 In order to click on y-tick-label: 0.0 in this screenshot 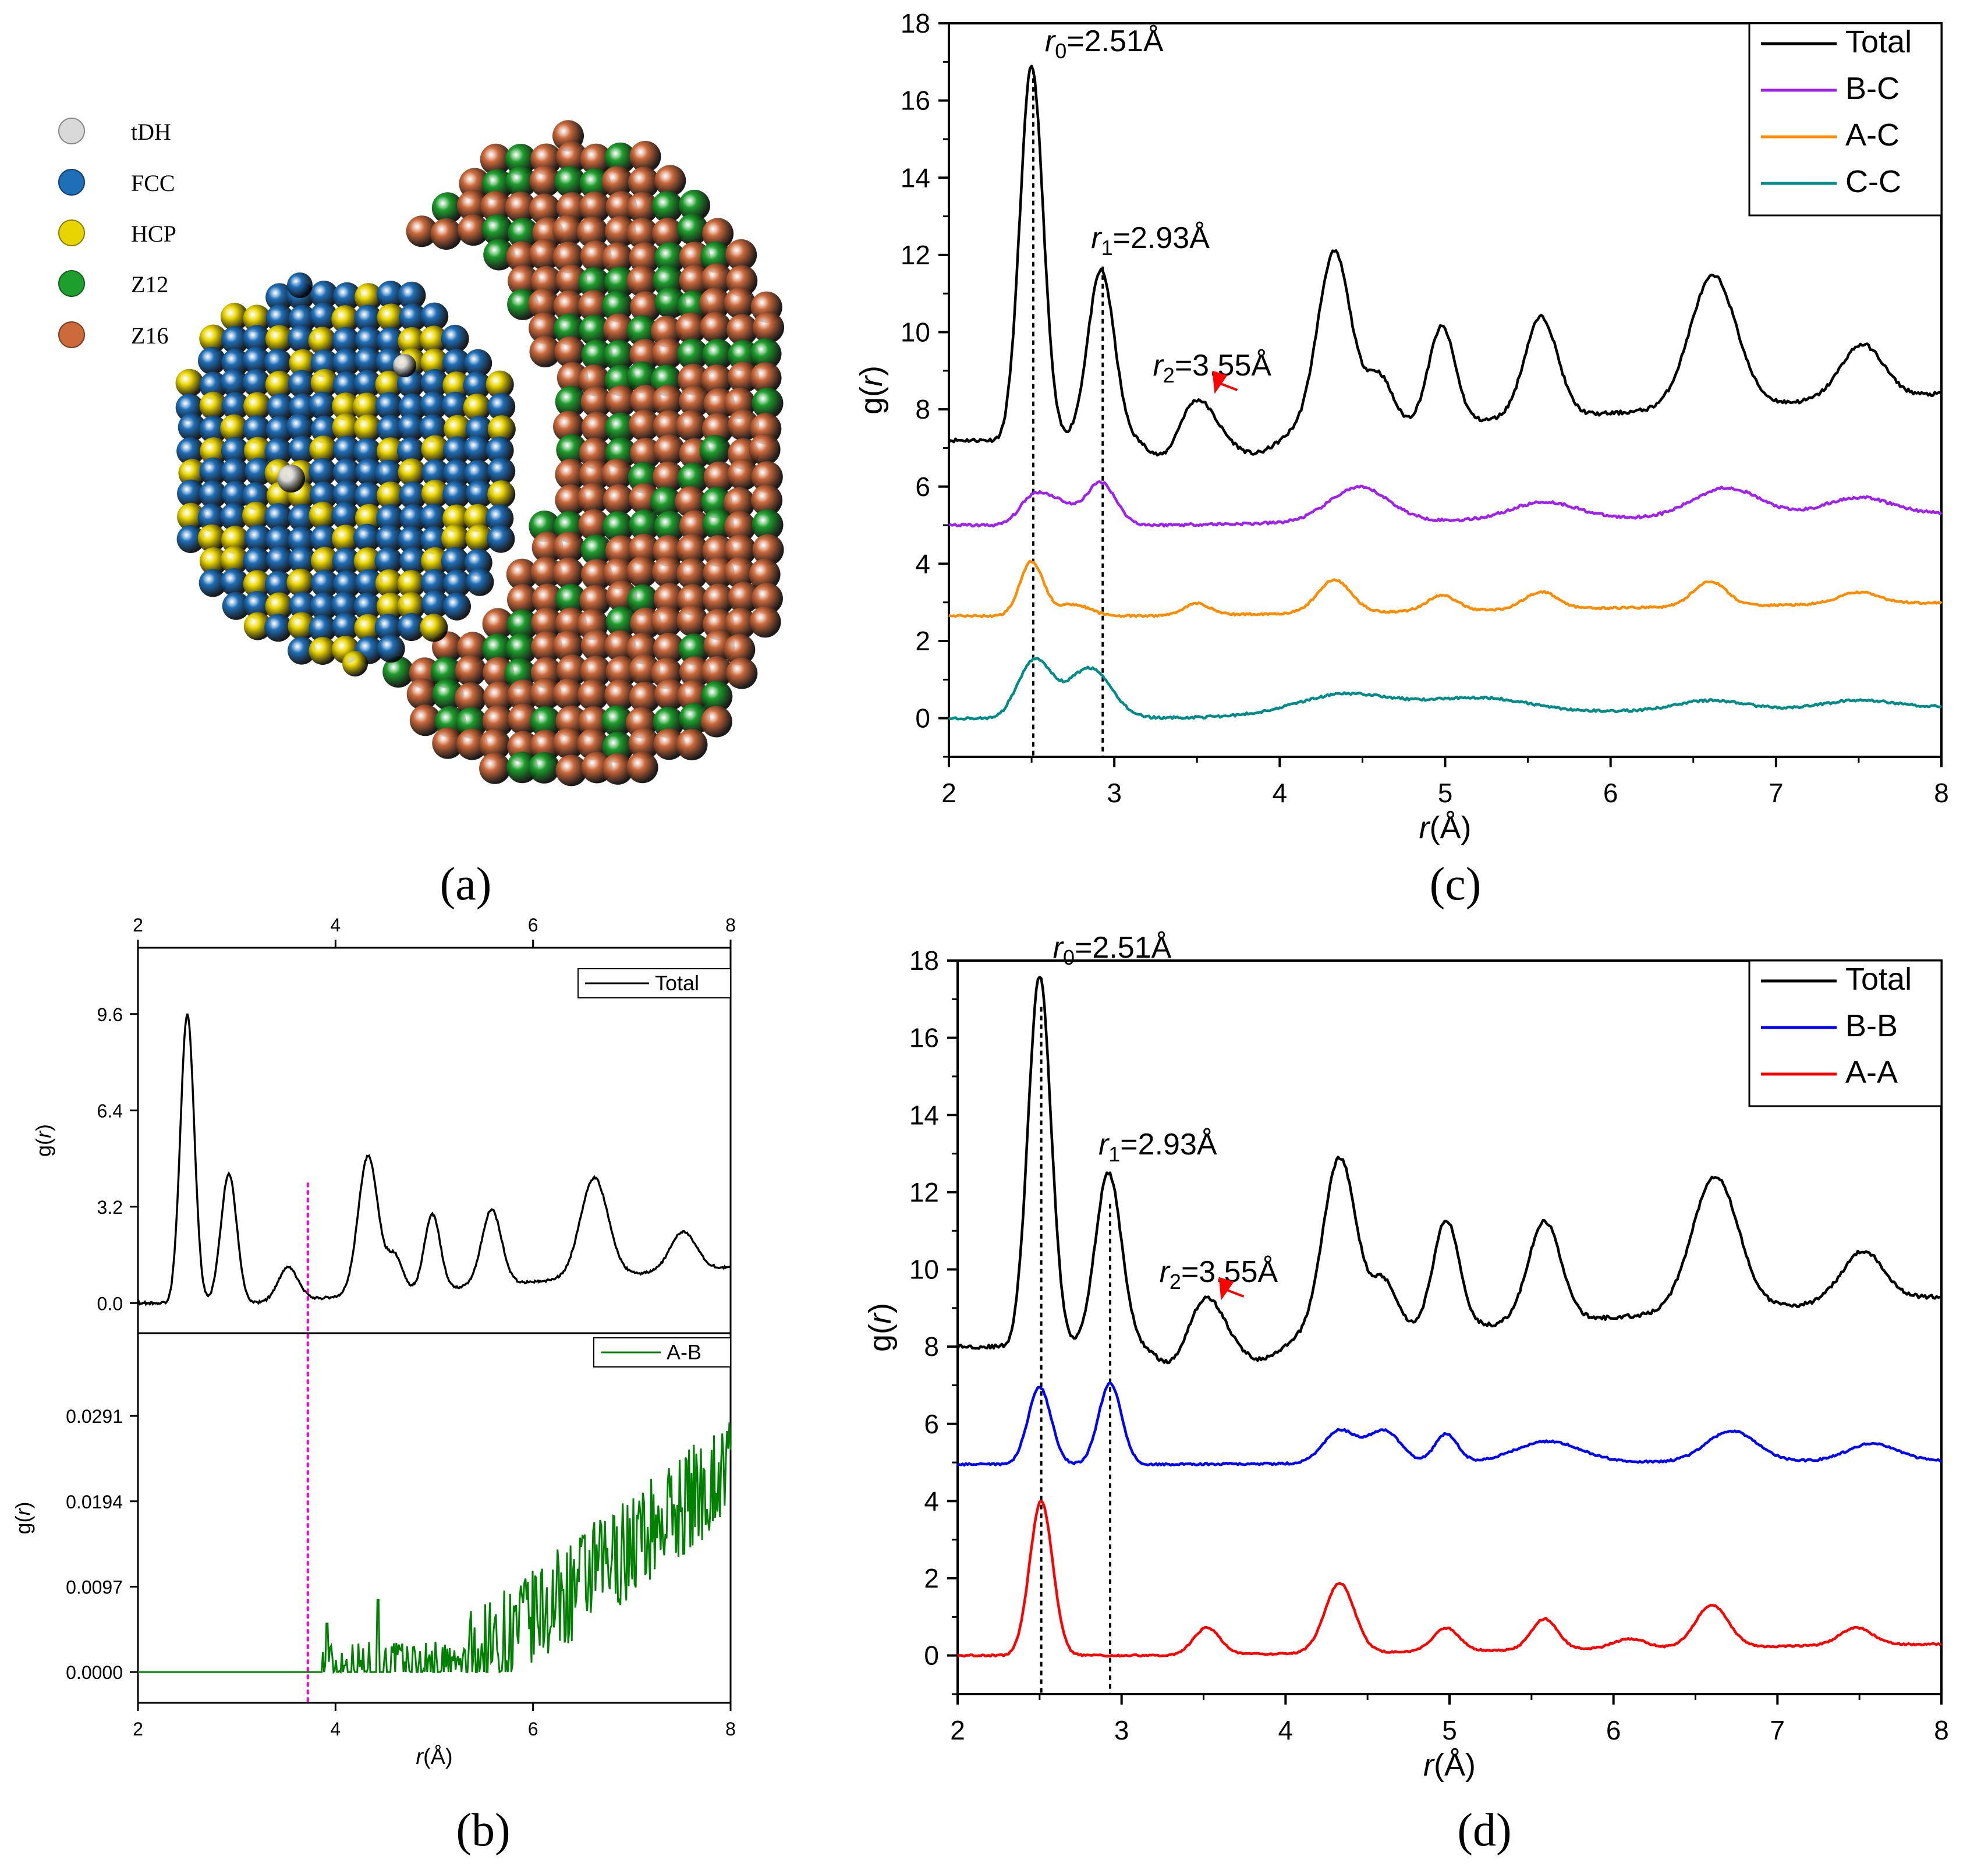, I will do `click(110, 1303)`.